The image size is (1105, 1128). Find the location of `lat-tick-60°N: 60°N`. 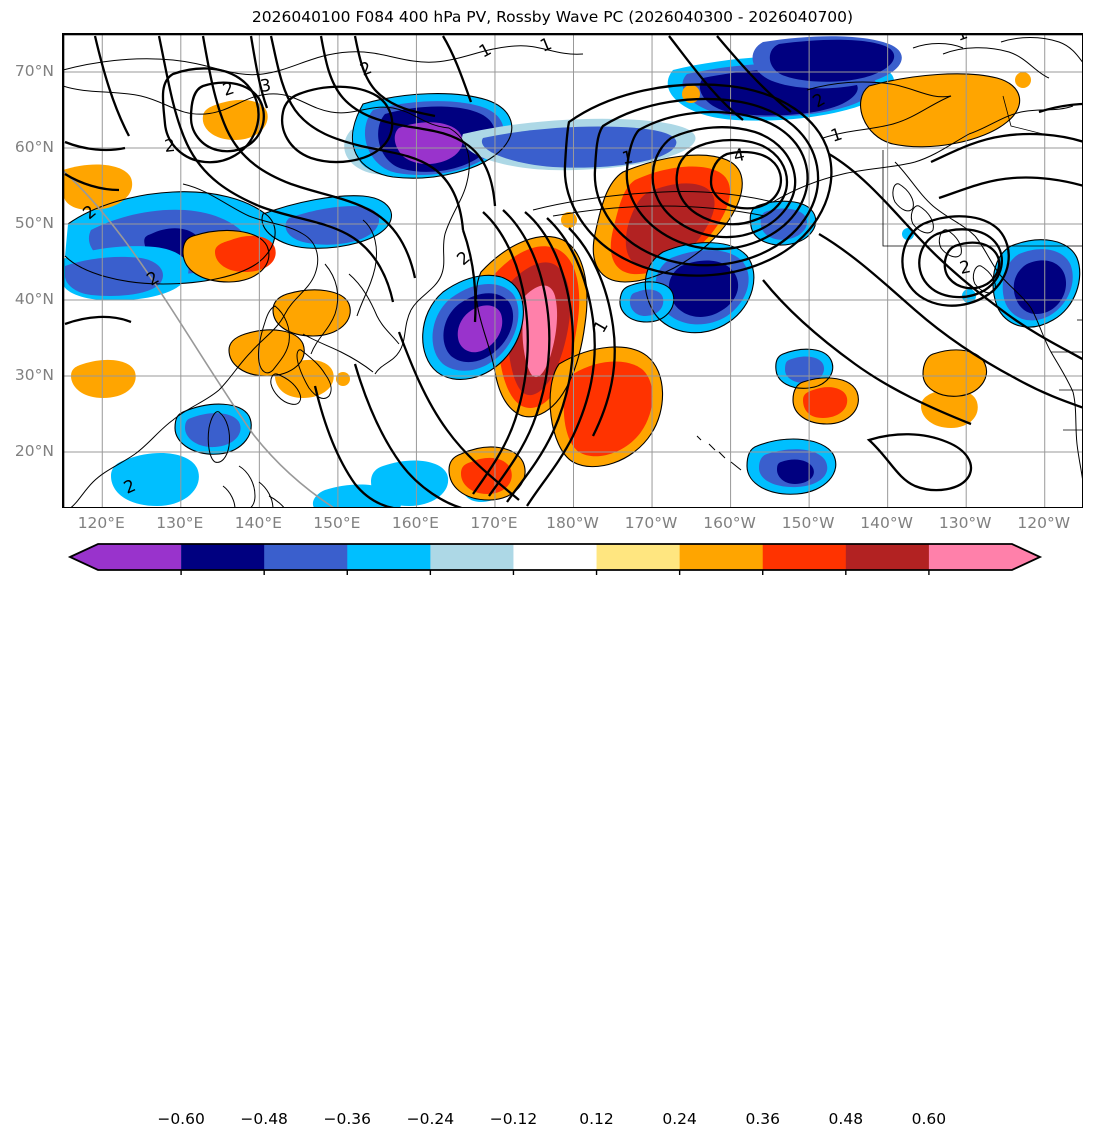

lat-tick-60°N: 60°N is located at coordinates (34, 147).